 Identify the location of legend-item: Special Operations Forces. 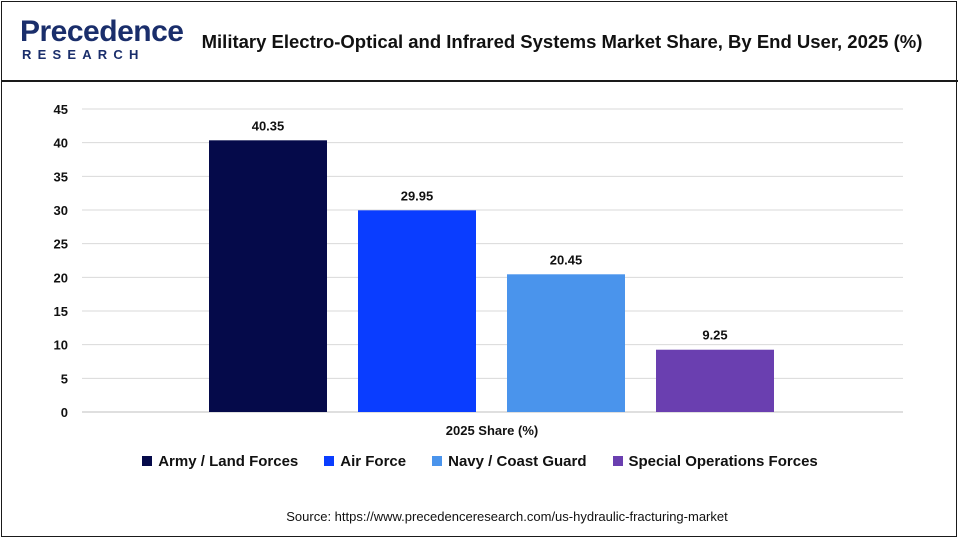
(715, 461).